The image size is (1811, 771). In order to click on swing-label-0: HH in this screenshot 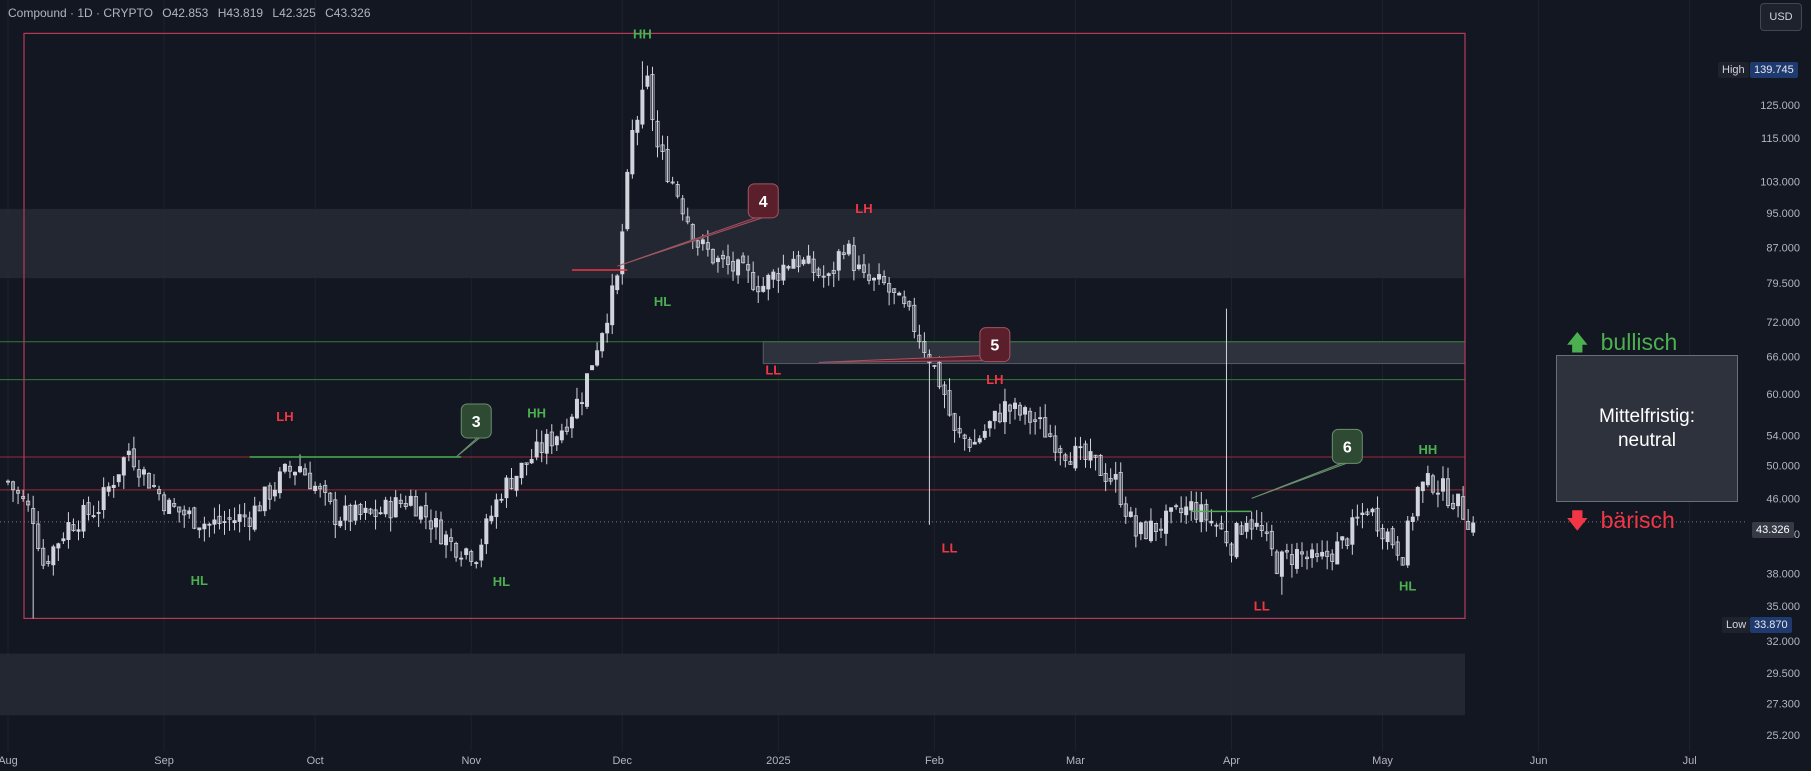, I will do `click(642, 34)`.